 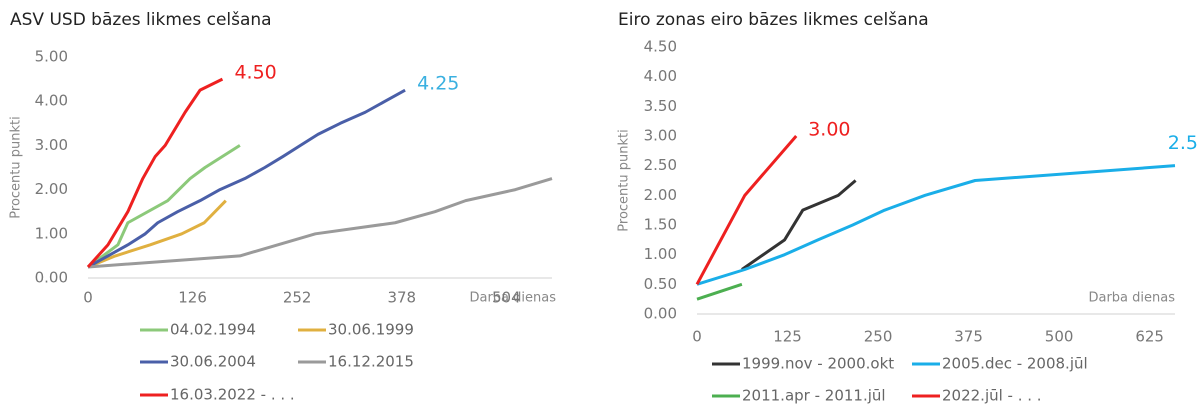 I want to click on chart-title: Eiro zonas eiro bāzes likmes celšana, so click(x=773, y=20).